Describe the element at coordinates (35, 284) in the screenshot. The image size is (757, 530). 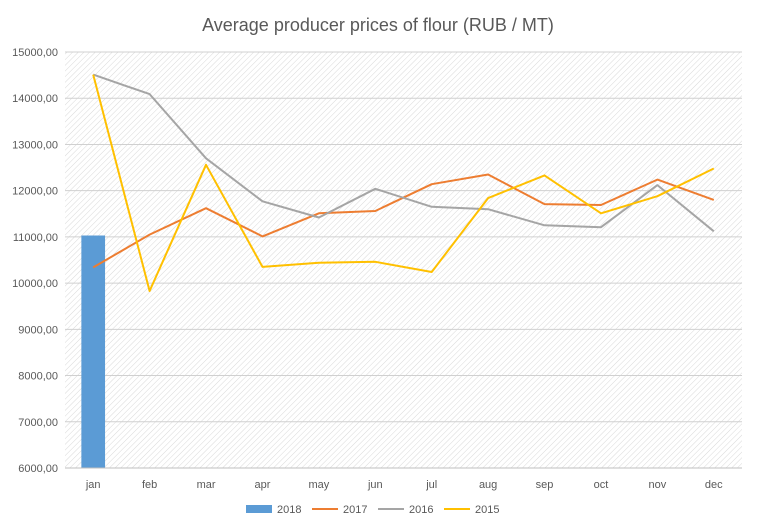
I see `y-tick-label: 10000,00` at that location.